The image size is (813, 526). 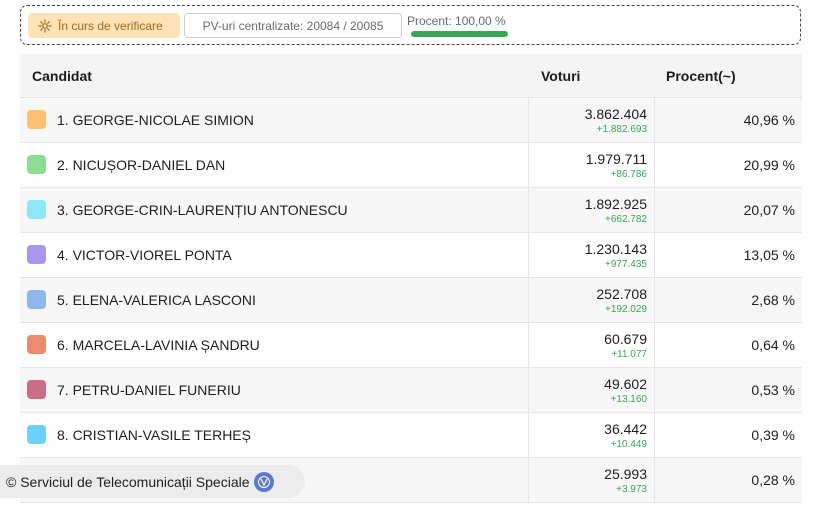 What do you see at coordinates (561, 76) in the screenshot?
I see `header-votes: Voturi` at bounding box center [561, 76].